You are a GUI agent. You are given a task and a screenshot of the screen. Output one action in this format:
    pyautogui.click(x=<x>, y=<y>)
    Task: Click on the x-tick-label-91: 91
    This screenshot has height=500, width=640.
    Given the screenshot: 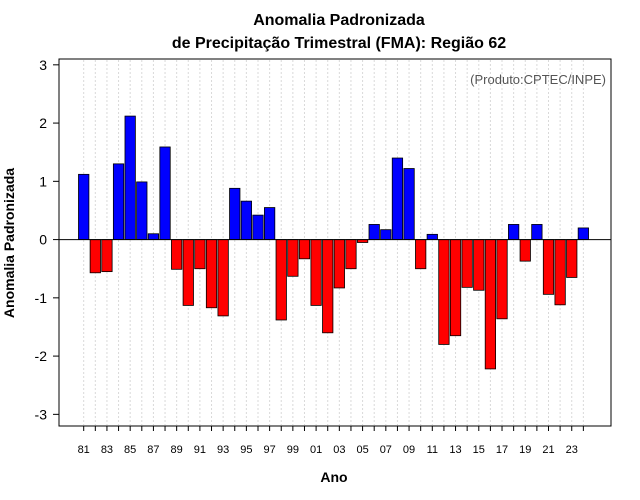 What is the action you would take?
    pyautogui.click(x=200, y=450)
    